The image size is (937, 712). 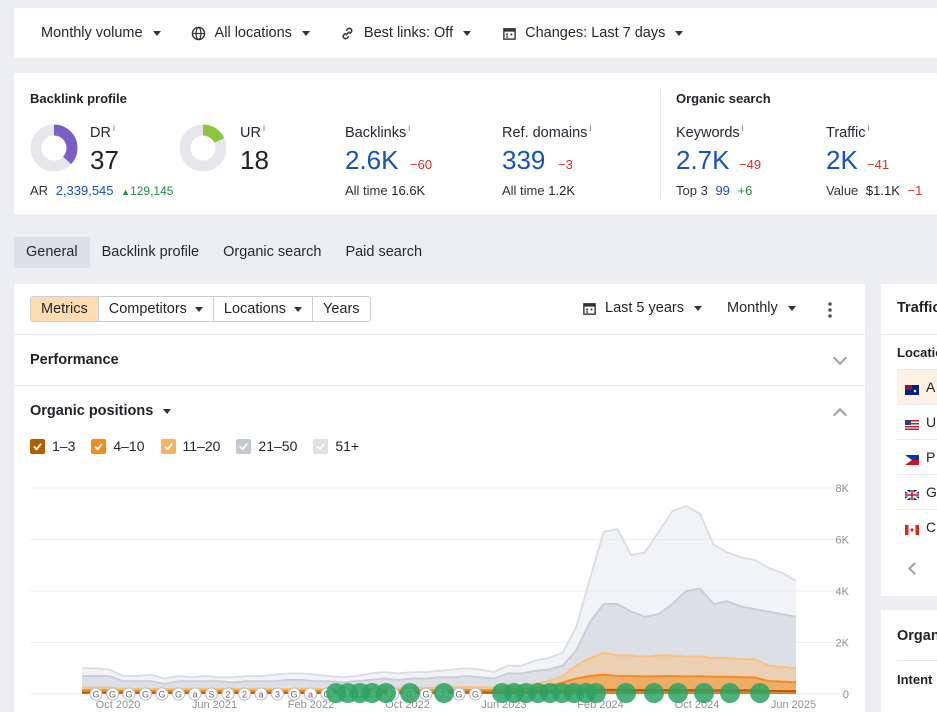 I want to click on traffic-side-panel: Traffic Locations A U P G C, so click(x=909, y=440).